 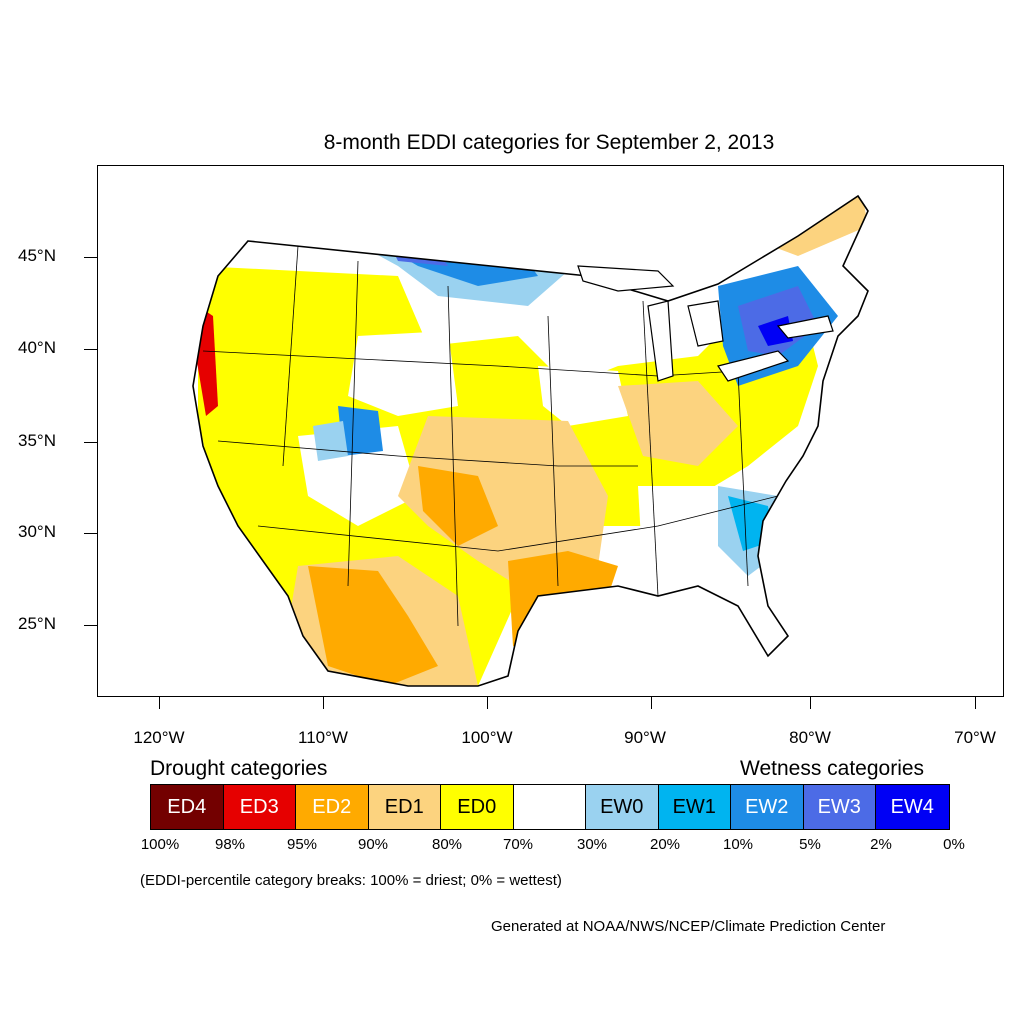 What do you see at coordinates (622, 807) in the screenshot?
I see `legend-cell-ew0: EW0` at bounding box center [622, 807].